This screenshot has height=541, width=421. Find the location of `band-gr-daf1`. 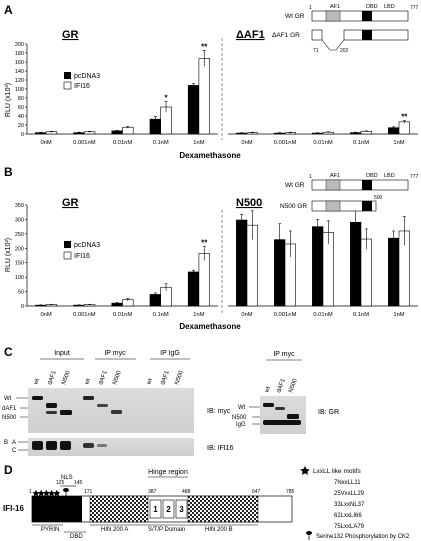

band-gr-daf1 is located at coordinates (280, 408).